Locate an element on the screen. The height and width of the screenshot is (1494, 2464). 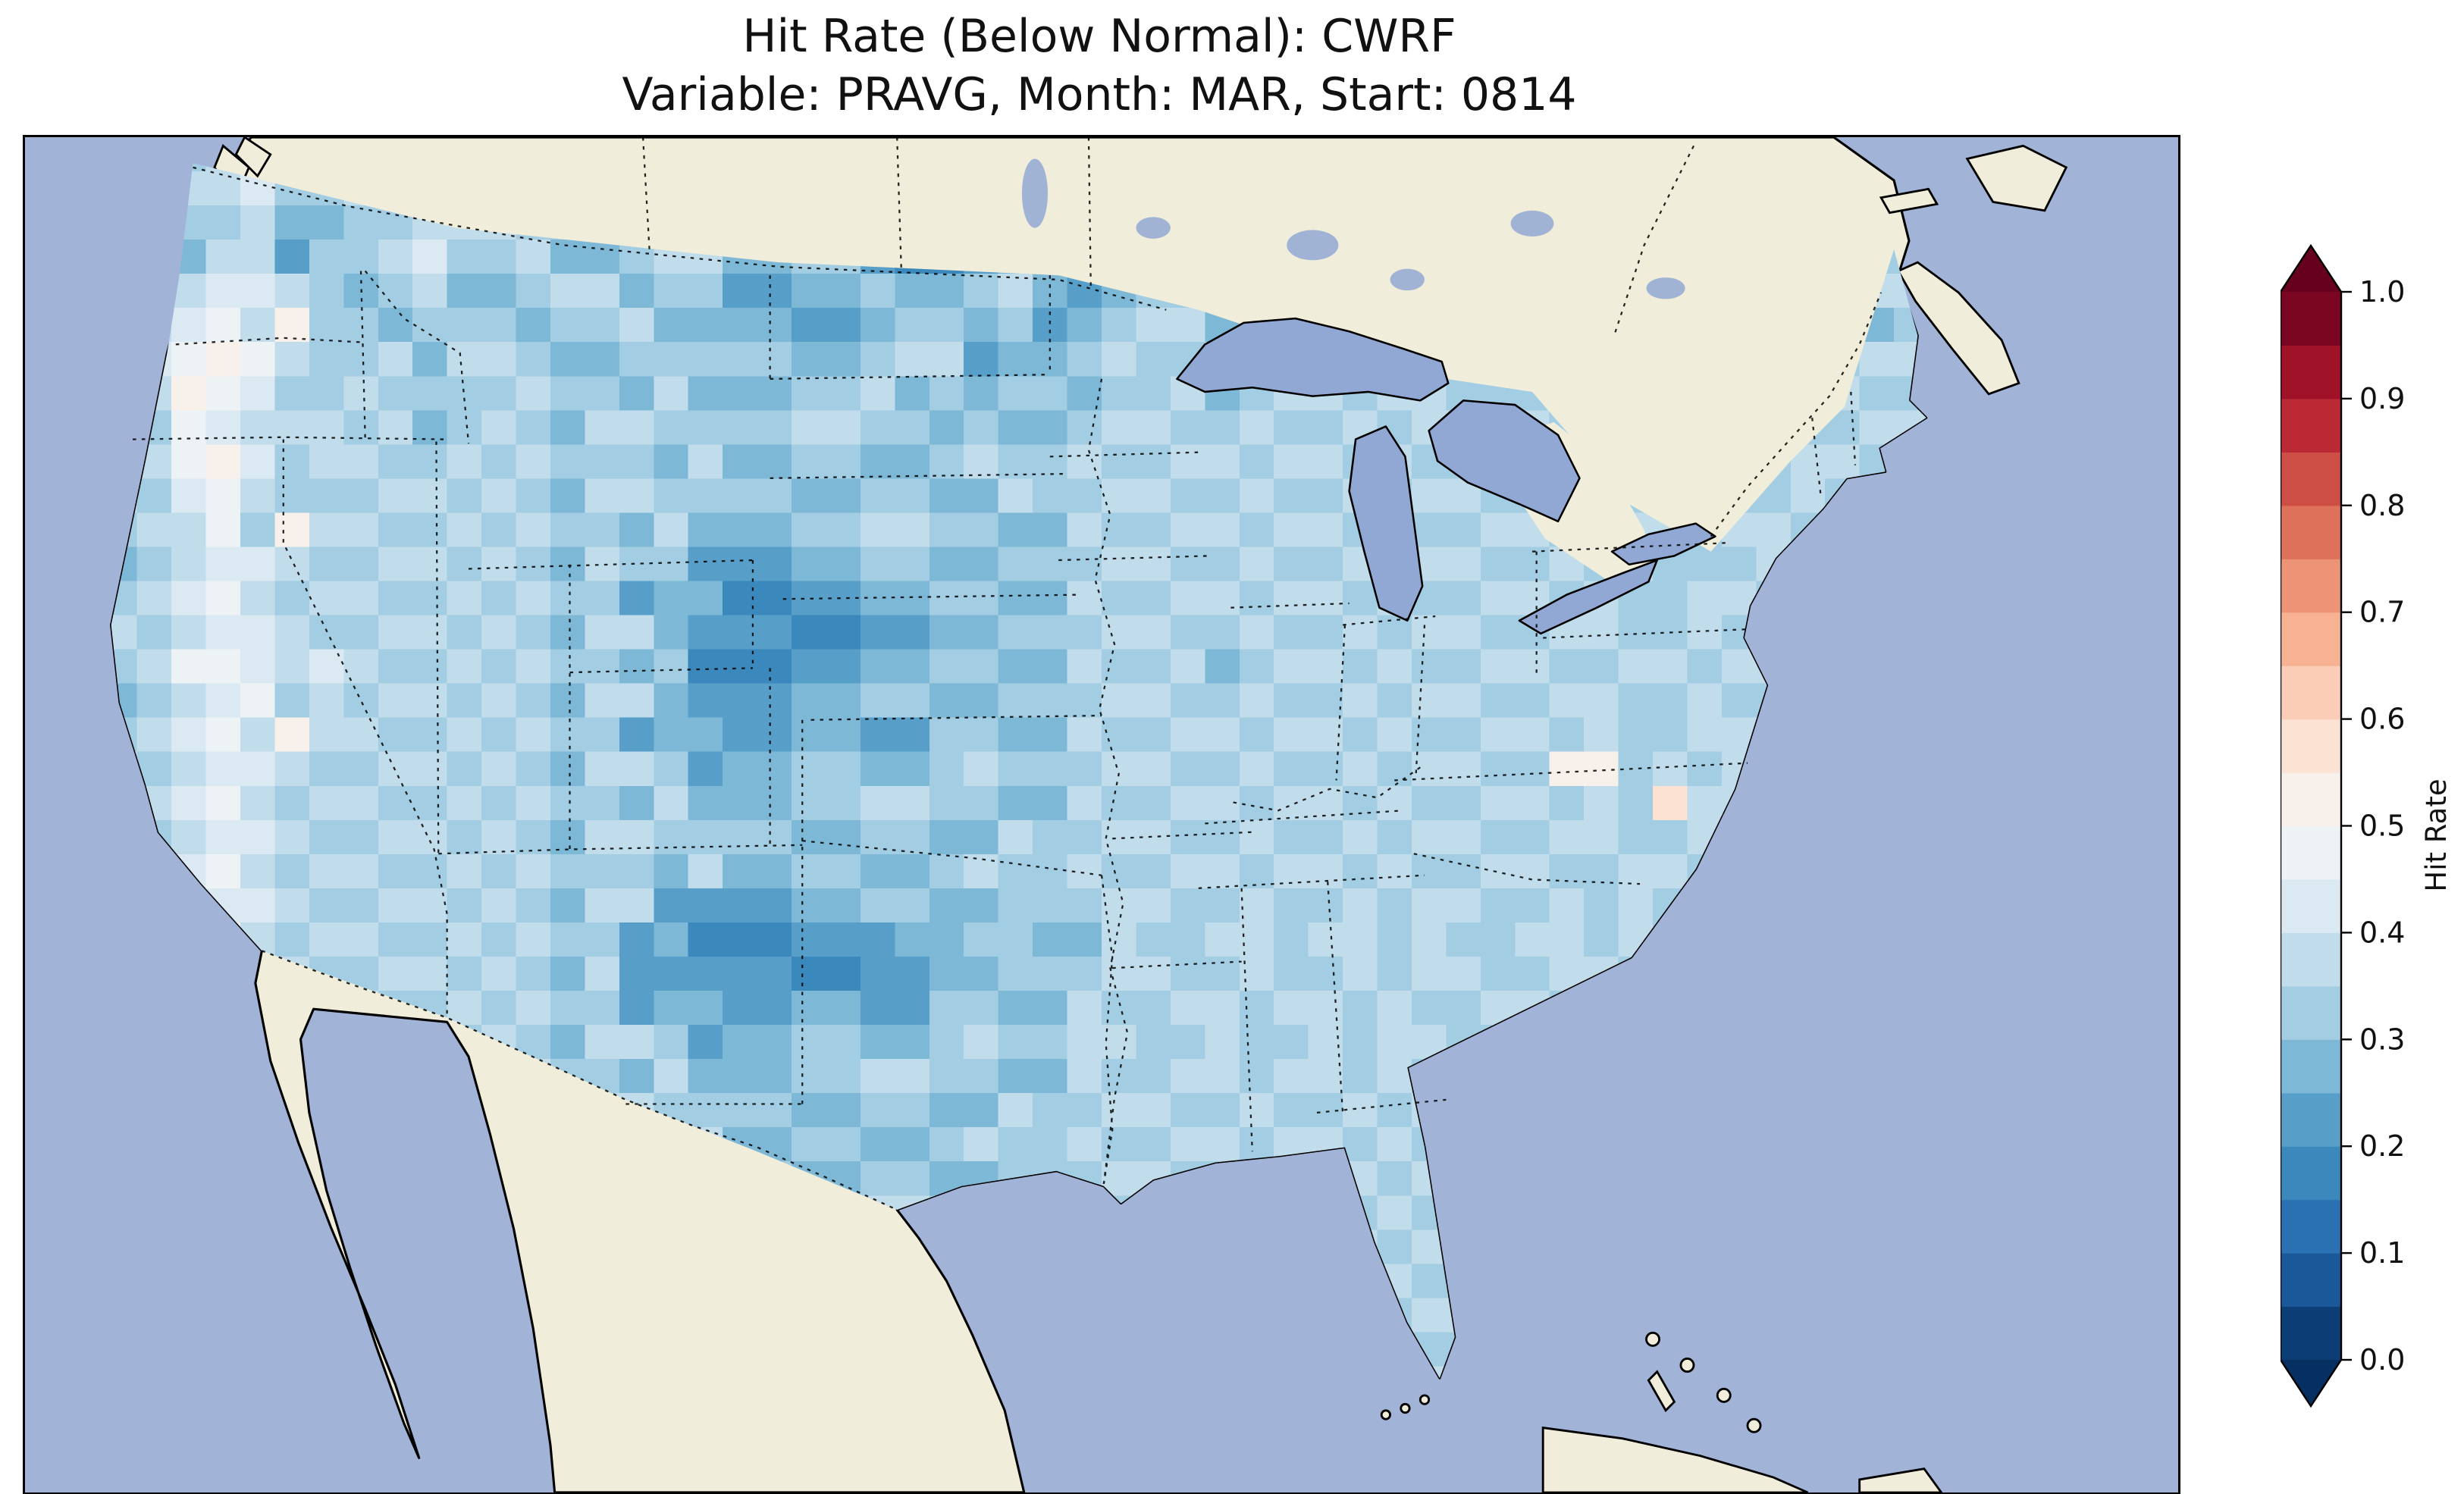
colorbar-segment is located at coordinates (2311, 1119).